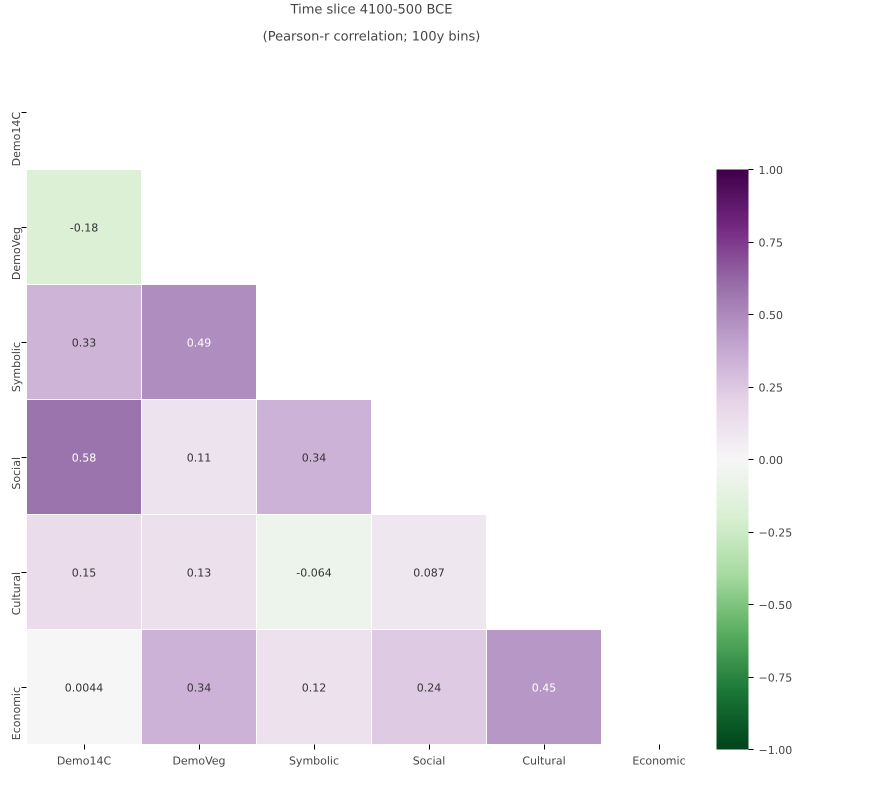 This screenshot has width=896, height=806. Describe the element at coordinates (775, 678) in the screenshot. I see `color-bar-label: −0.75` at that location.